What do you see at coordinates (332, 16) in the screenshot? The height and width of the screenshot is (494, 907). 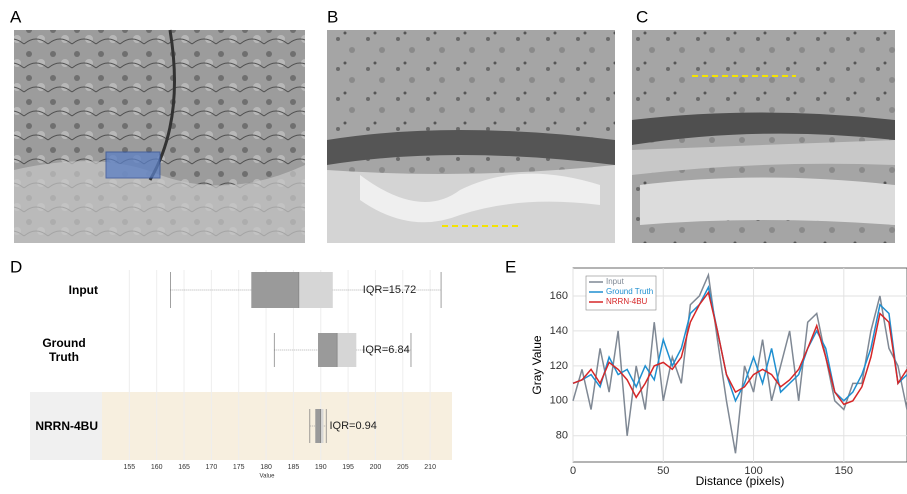 I see `panel-label: B` at bounding box center [332, 16].